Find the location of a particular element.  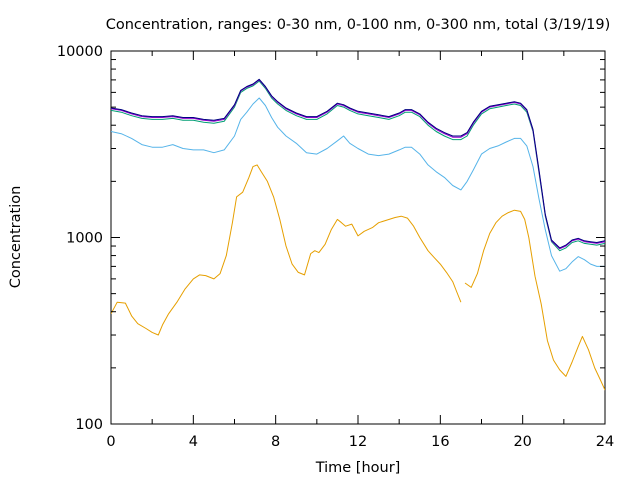

x-tick-label: 12 is located at coordinates (358, 442).